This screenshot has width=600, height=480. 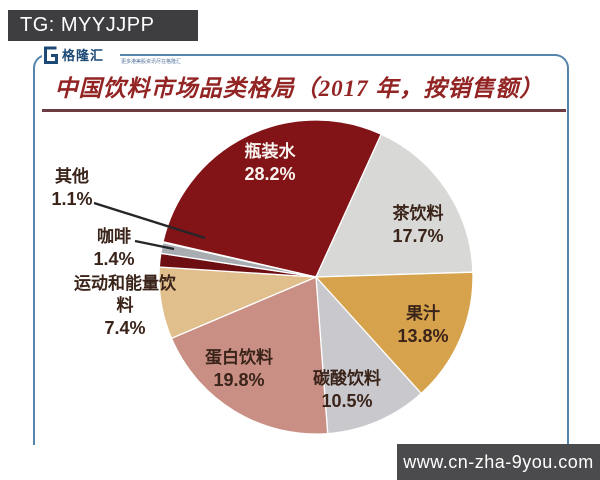 What do you see at coordinates (498, 462) in the screenshot?
I see `site-watermark: www.cn-zha-9you.com` at bounding box center [498, 462].